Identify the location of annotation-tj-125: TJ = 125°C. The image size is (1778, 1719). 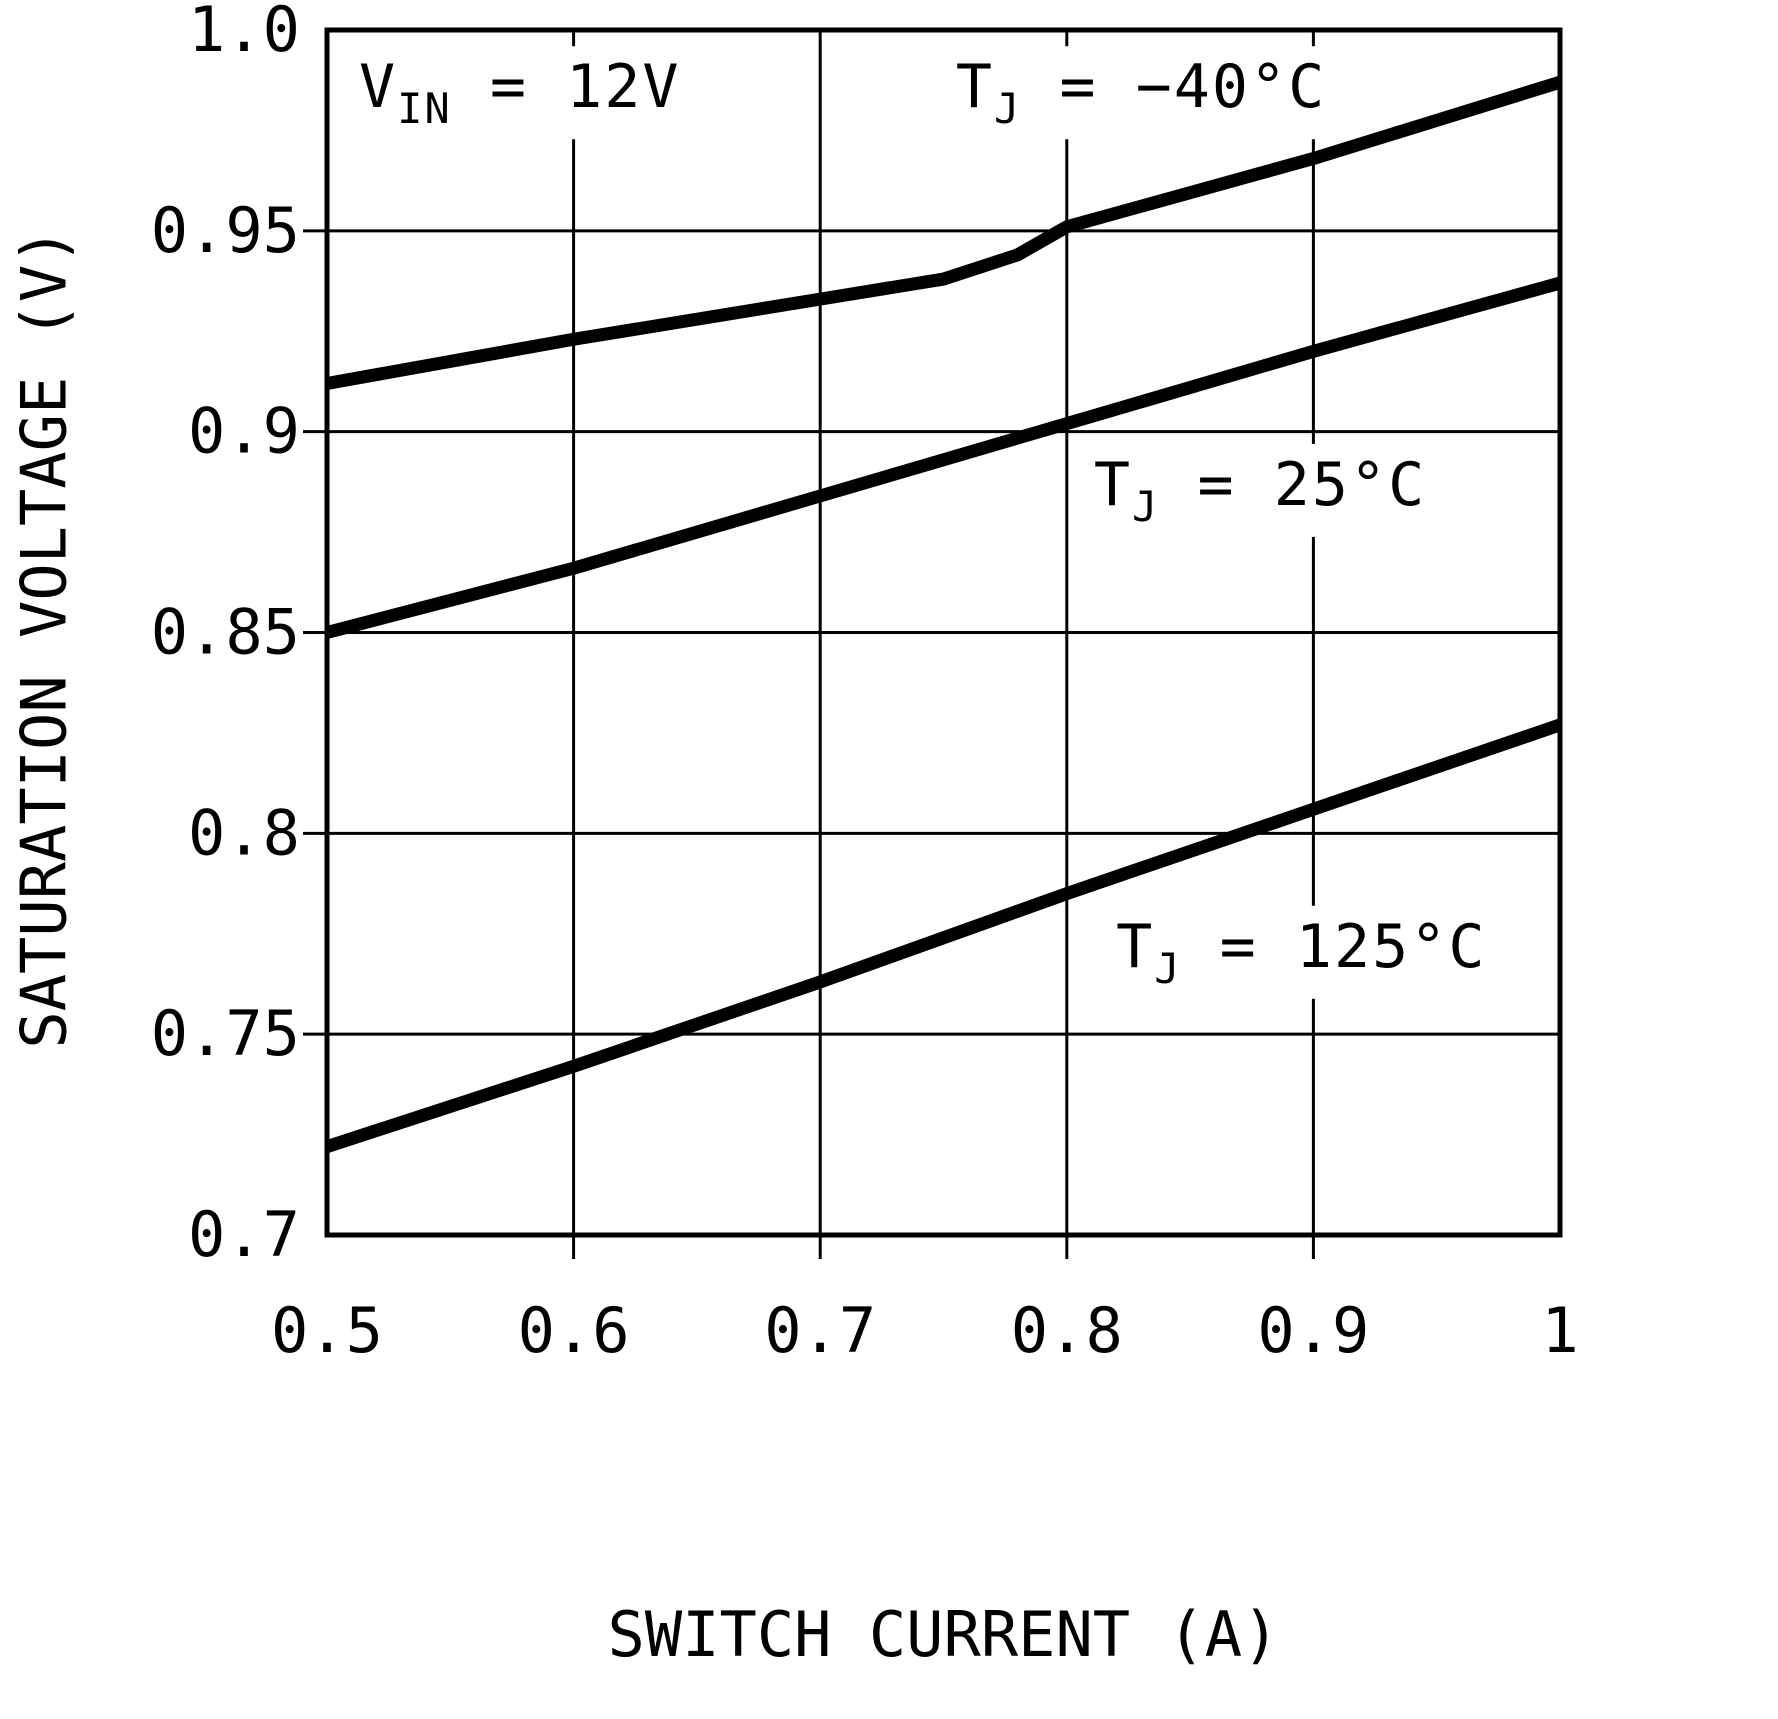
(1301, 952).